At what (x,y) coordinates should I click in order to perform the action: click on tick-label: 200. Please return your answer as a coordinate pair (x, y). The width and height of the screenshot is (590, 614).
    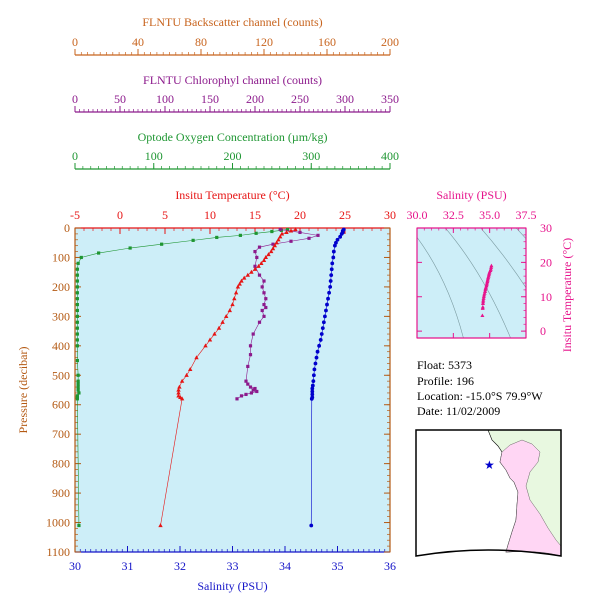
    Looking at the image, I should click on (390, 42).